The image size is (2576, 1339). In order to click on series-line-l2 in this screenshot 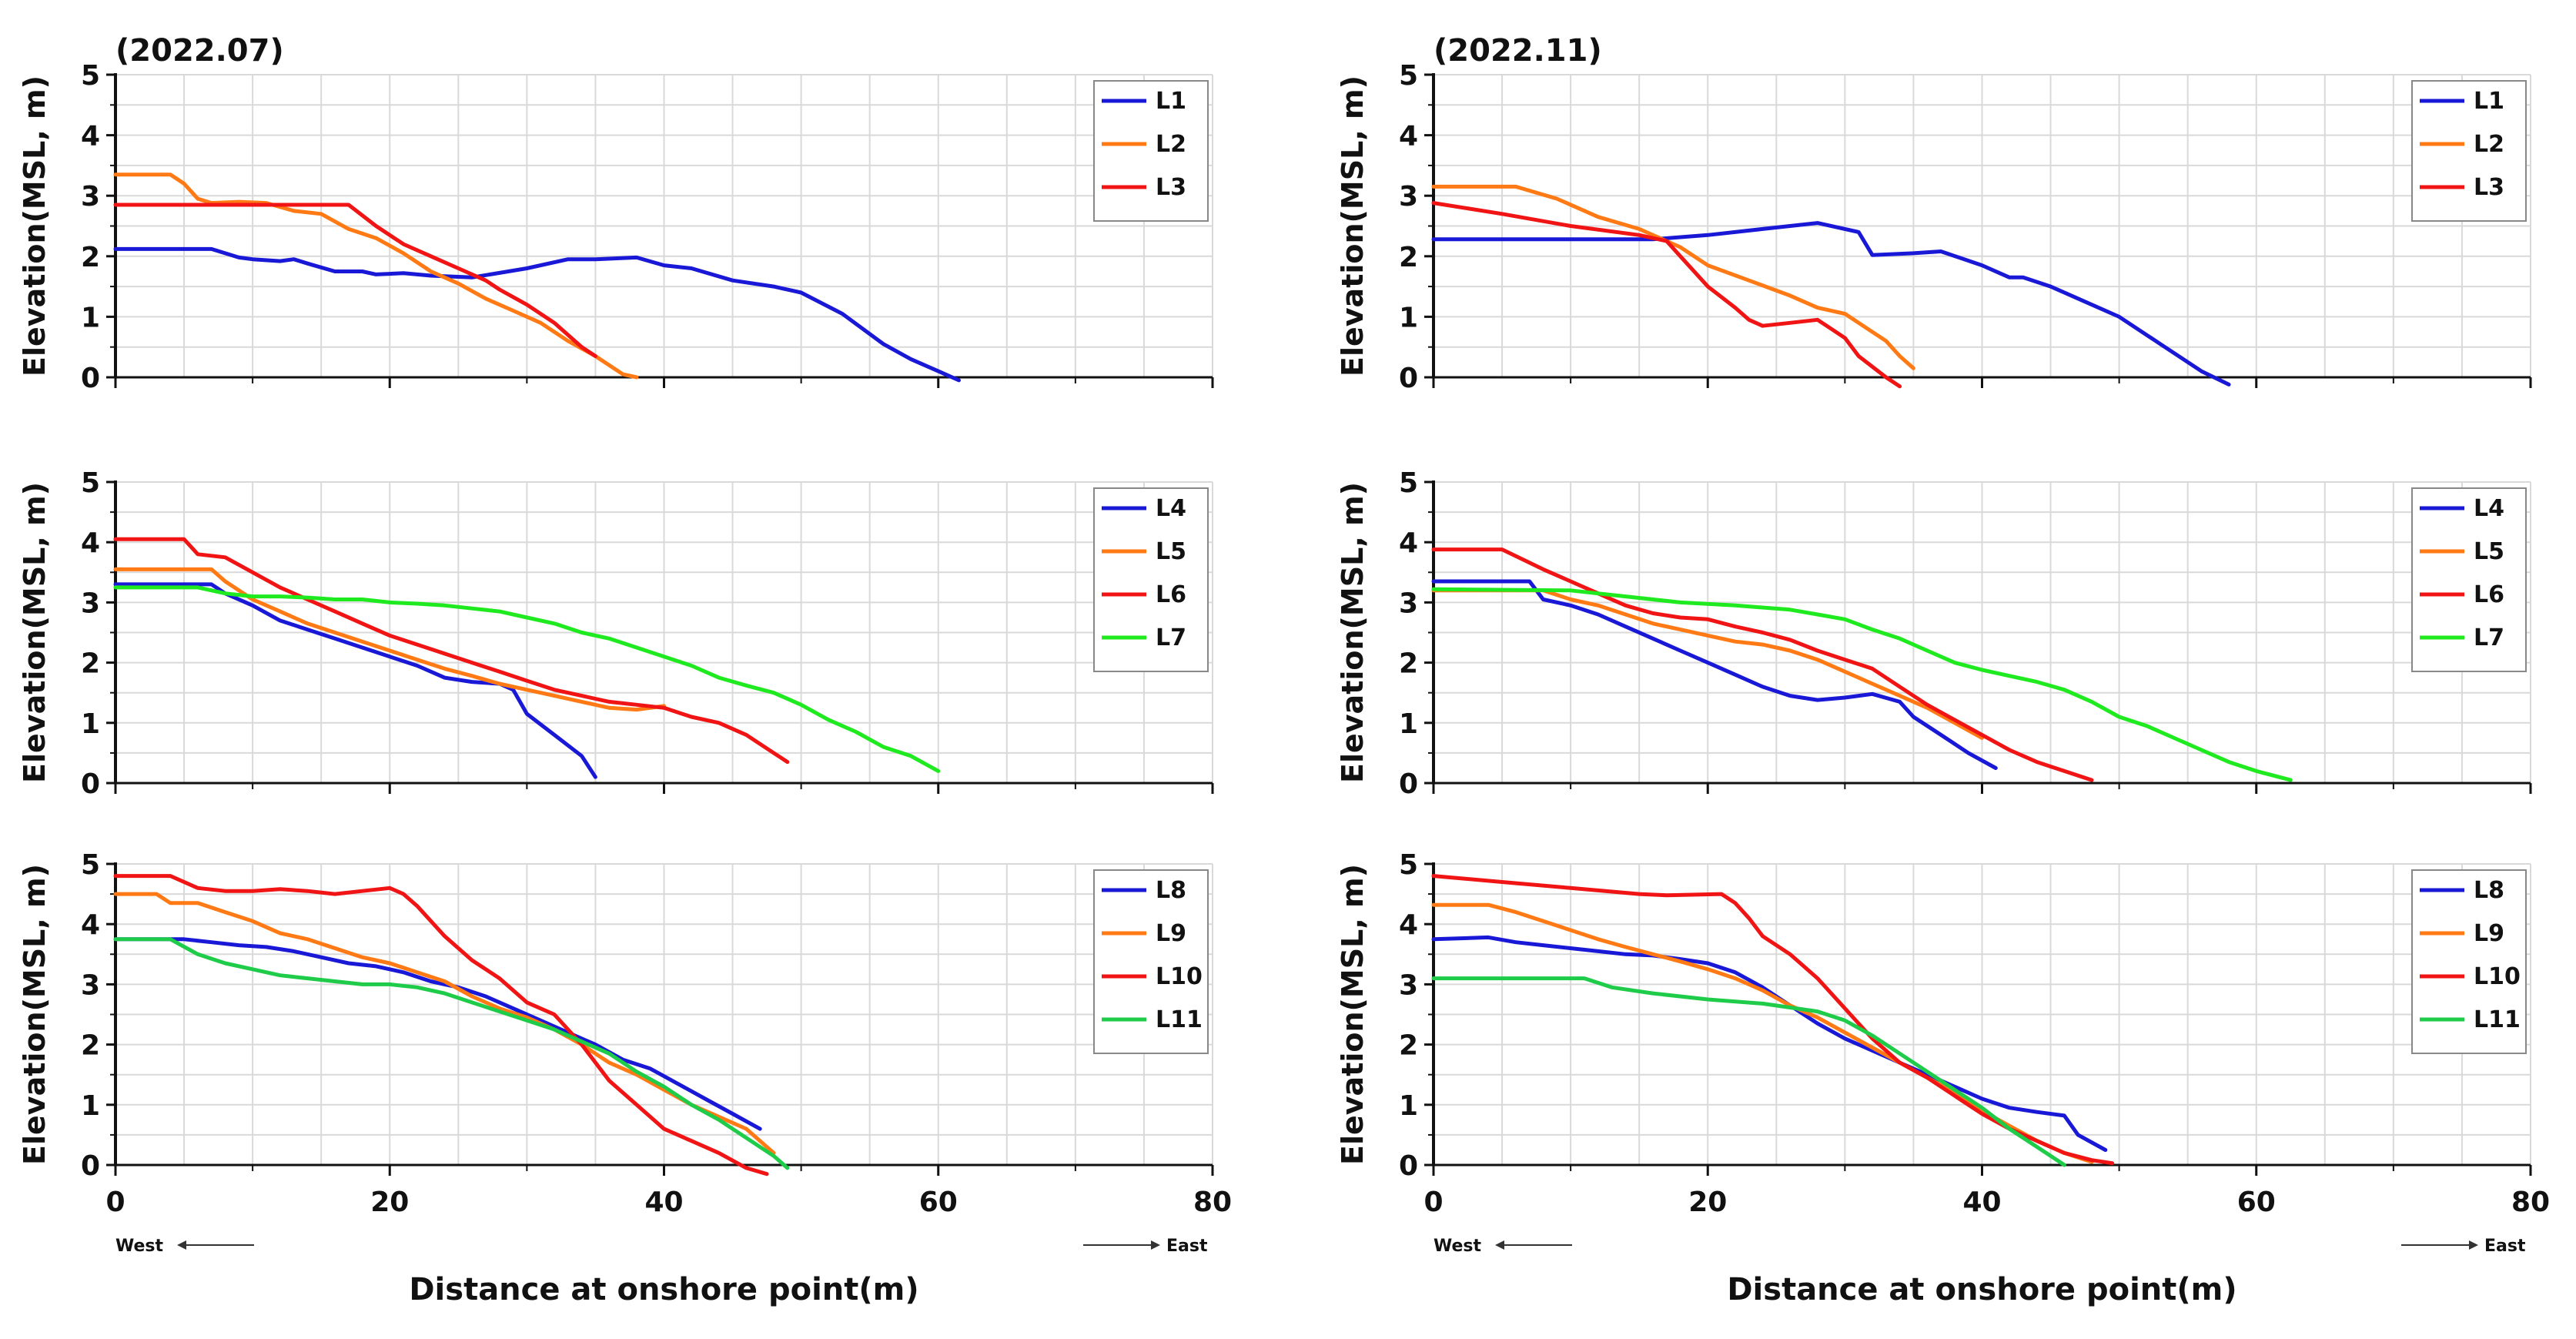, I will do `click(1673, 277)`.